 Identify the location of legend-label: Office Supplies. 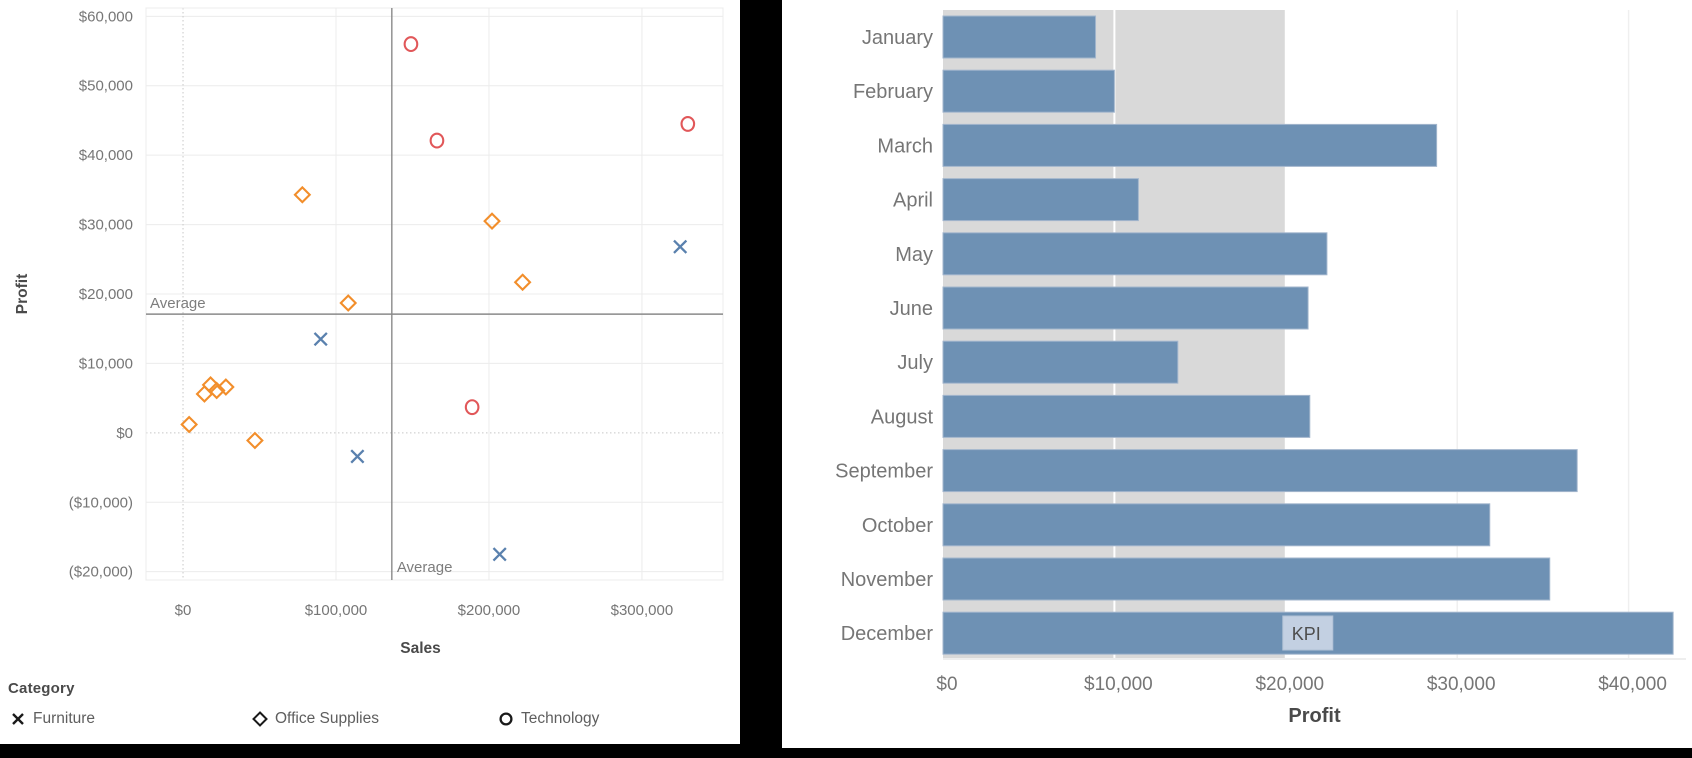
(327, 718).